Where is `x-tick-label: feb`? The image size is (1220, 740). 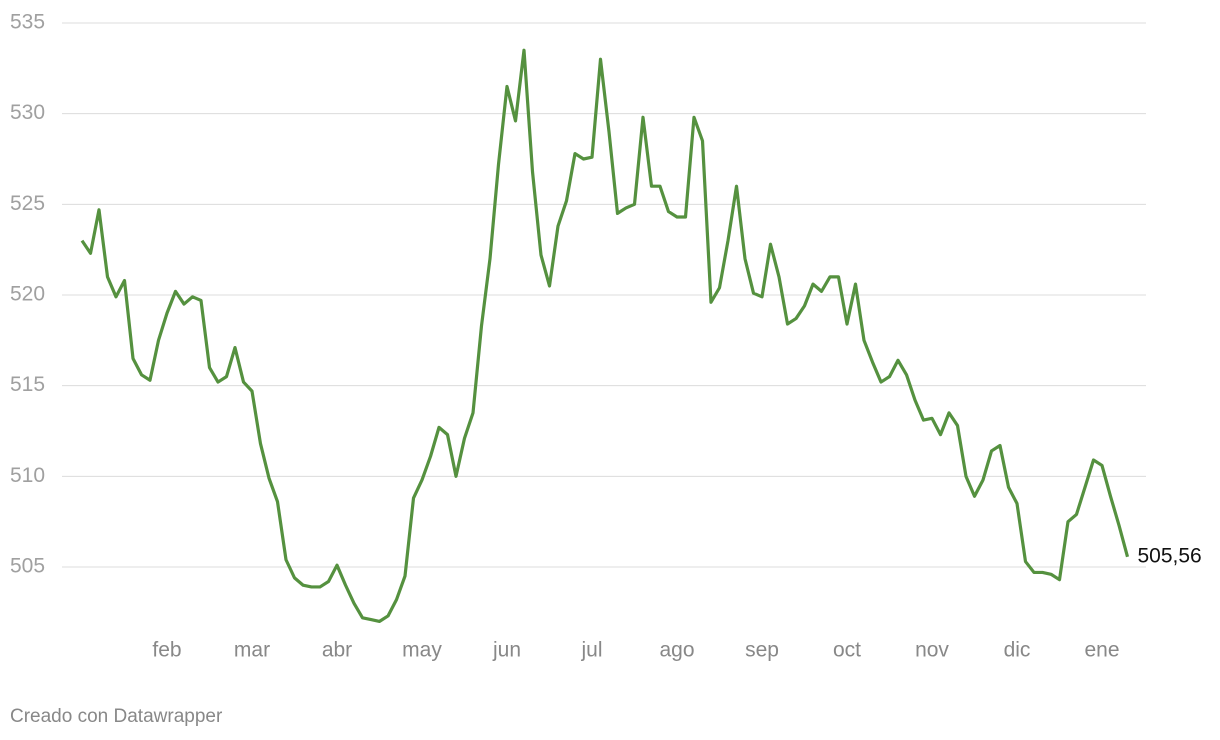 x-tick-label: feb is located at coordinates (166, 650).